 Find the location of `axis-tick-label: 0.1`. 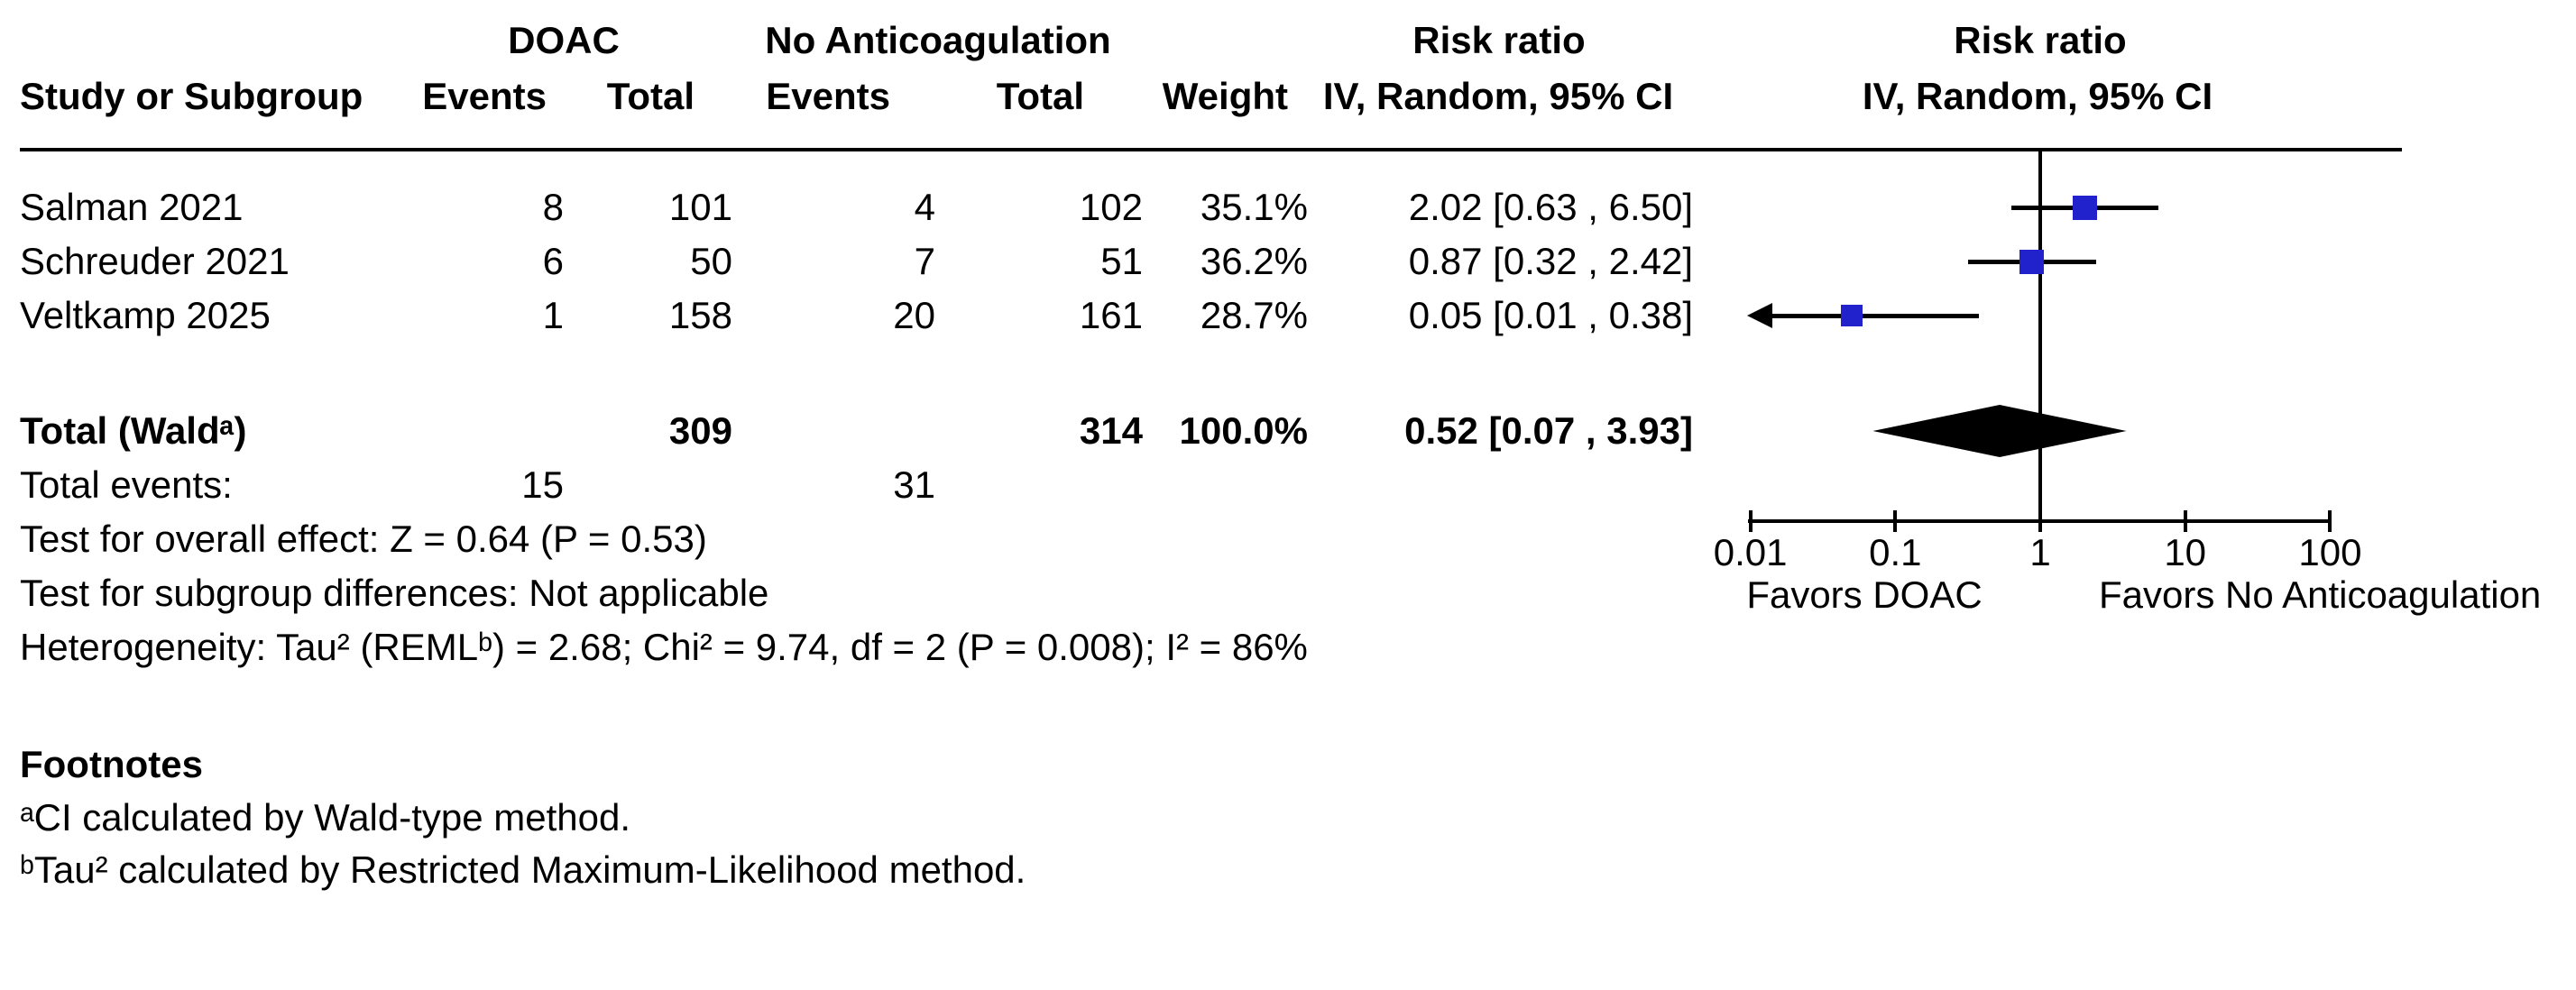

axis-tick-label: 0.1 is located at coordinates (1896, 552).